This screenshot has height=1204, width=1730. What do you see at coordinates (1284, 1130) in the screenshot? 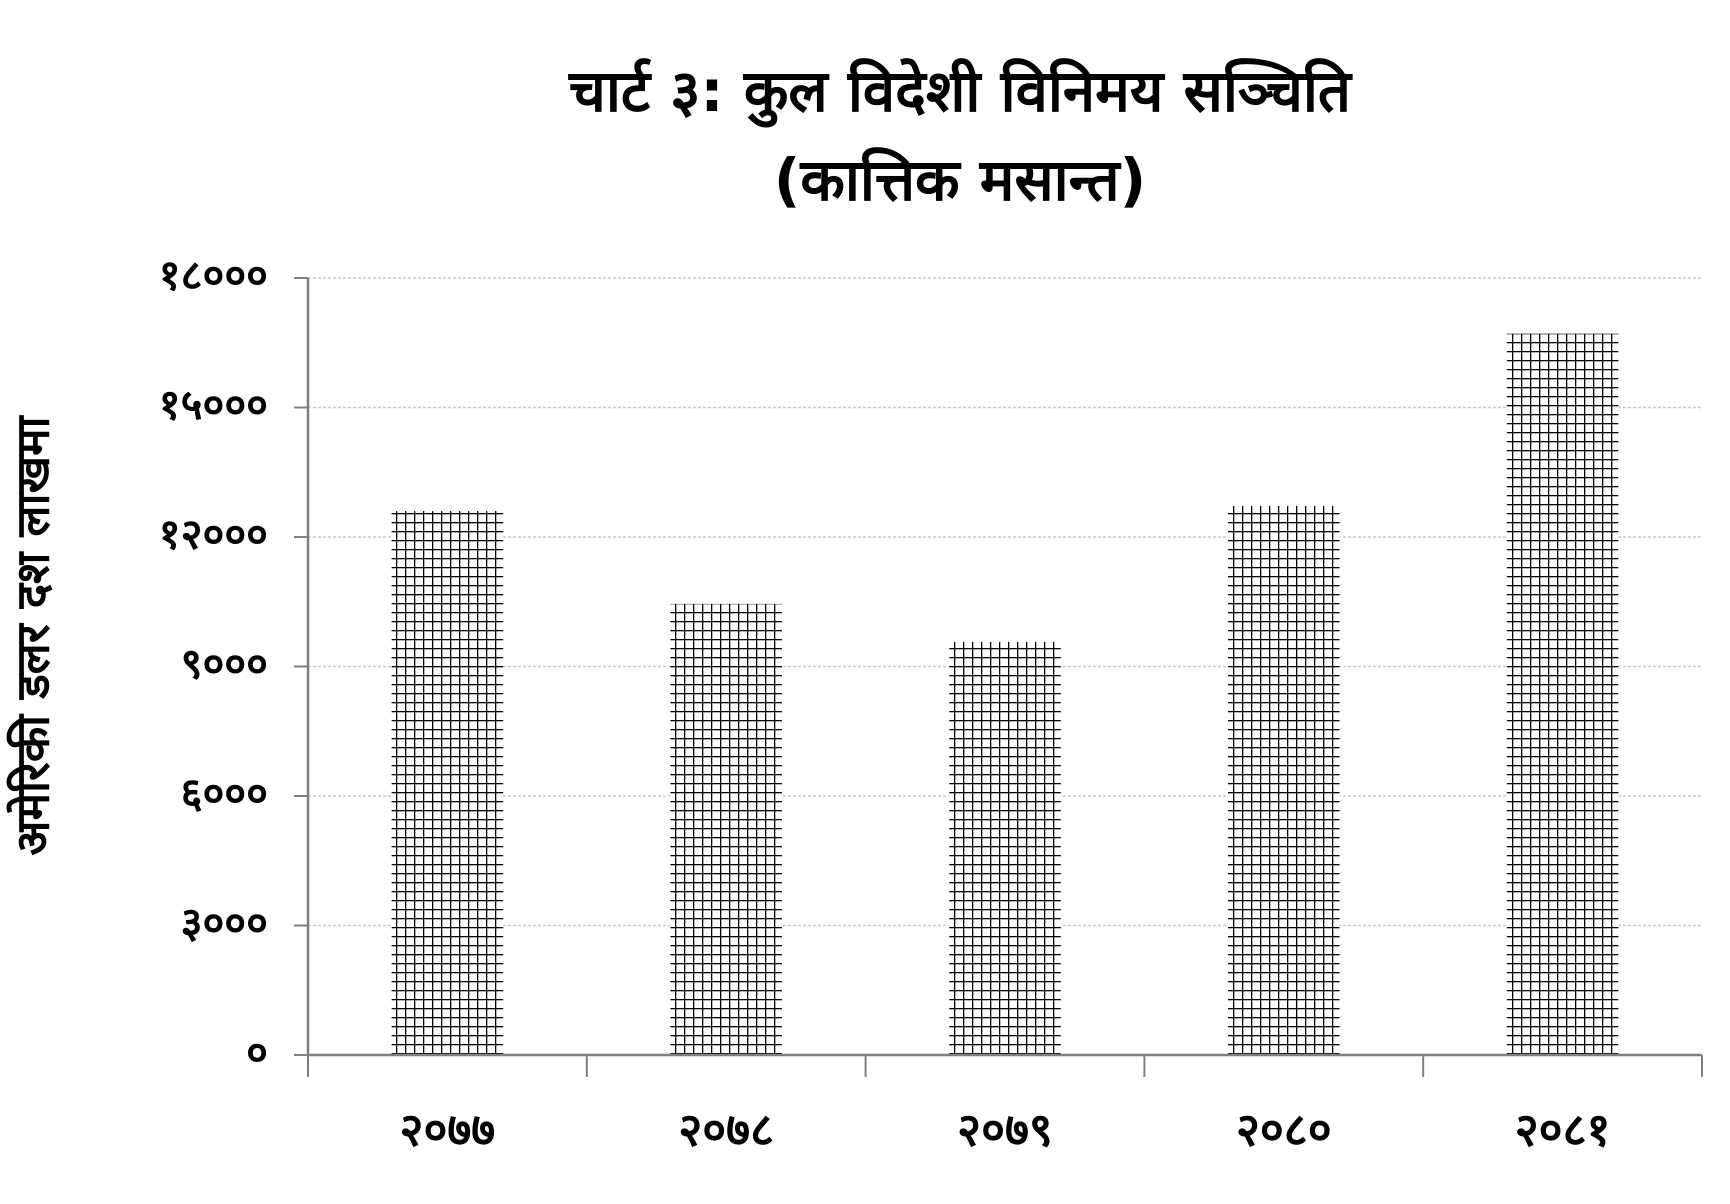
I see `x-tick-label: २०८०` at bounding box center [1284, 1130].